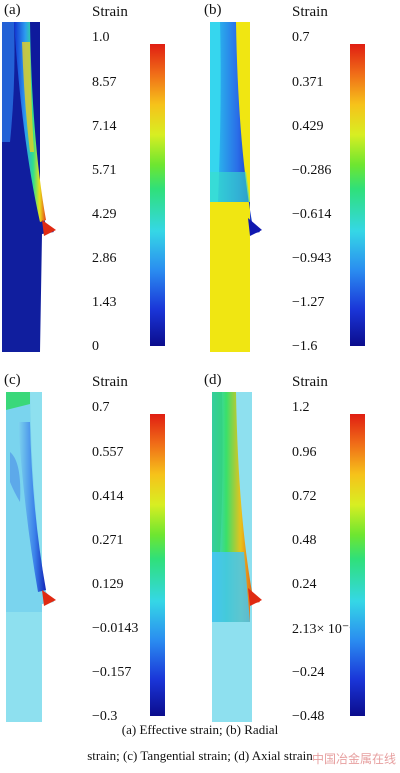  I want to click on tick-label: 0.557, so click(108, 452).